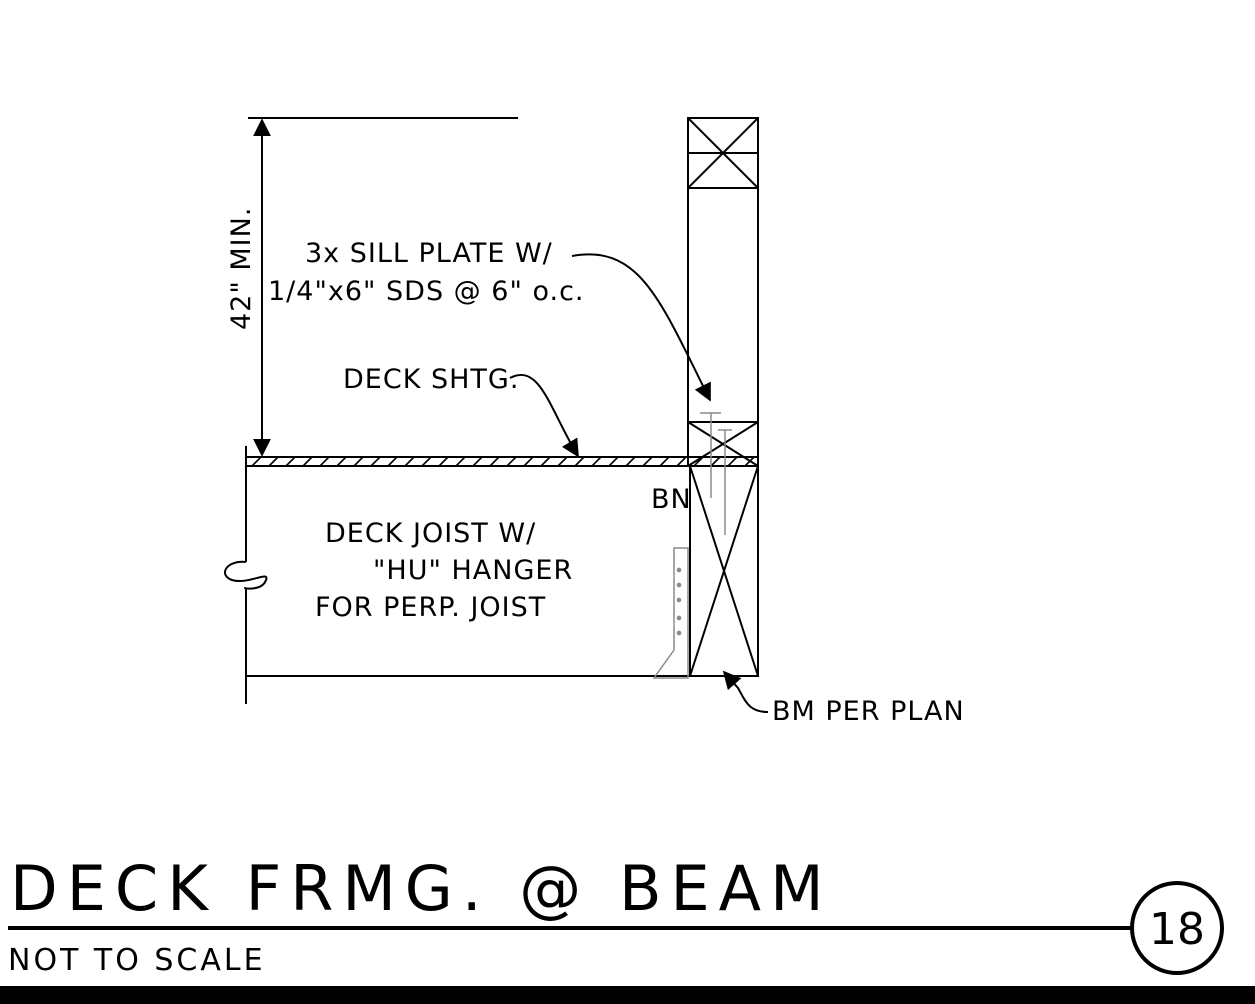  What do you see at coordinates (724, 571) in the screenshot?
I see `beam` at bounding box center [724, 571].